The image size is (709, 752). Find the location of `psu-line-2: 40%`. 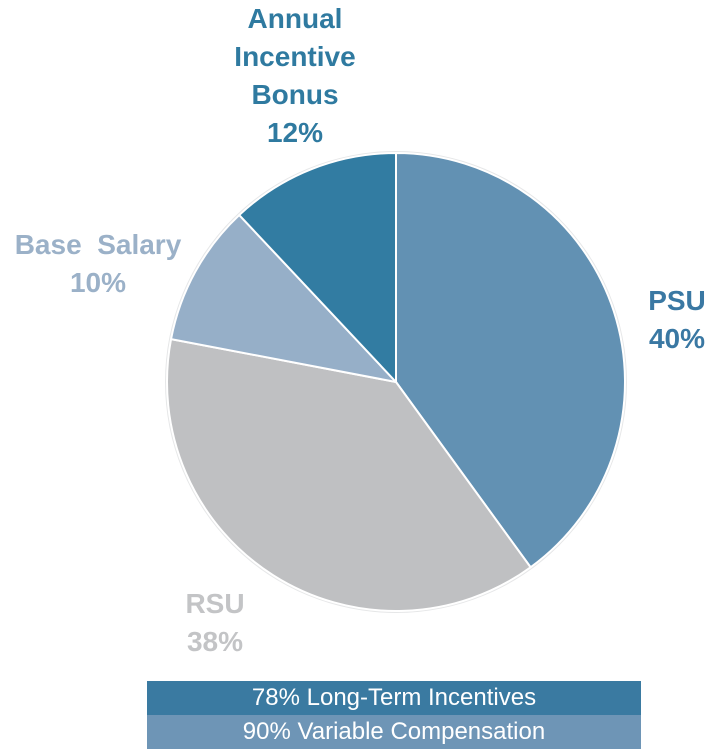

psu-line-2: 40% is located at coordinates (677, 338).